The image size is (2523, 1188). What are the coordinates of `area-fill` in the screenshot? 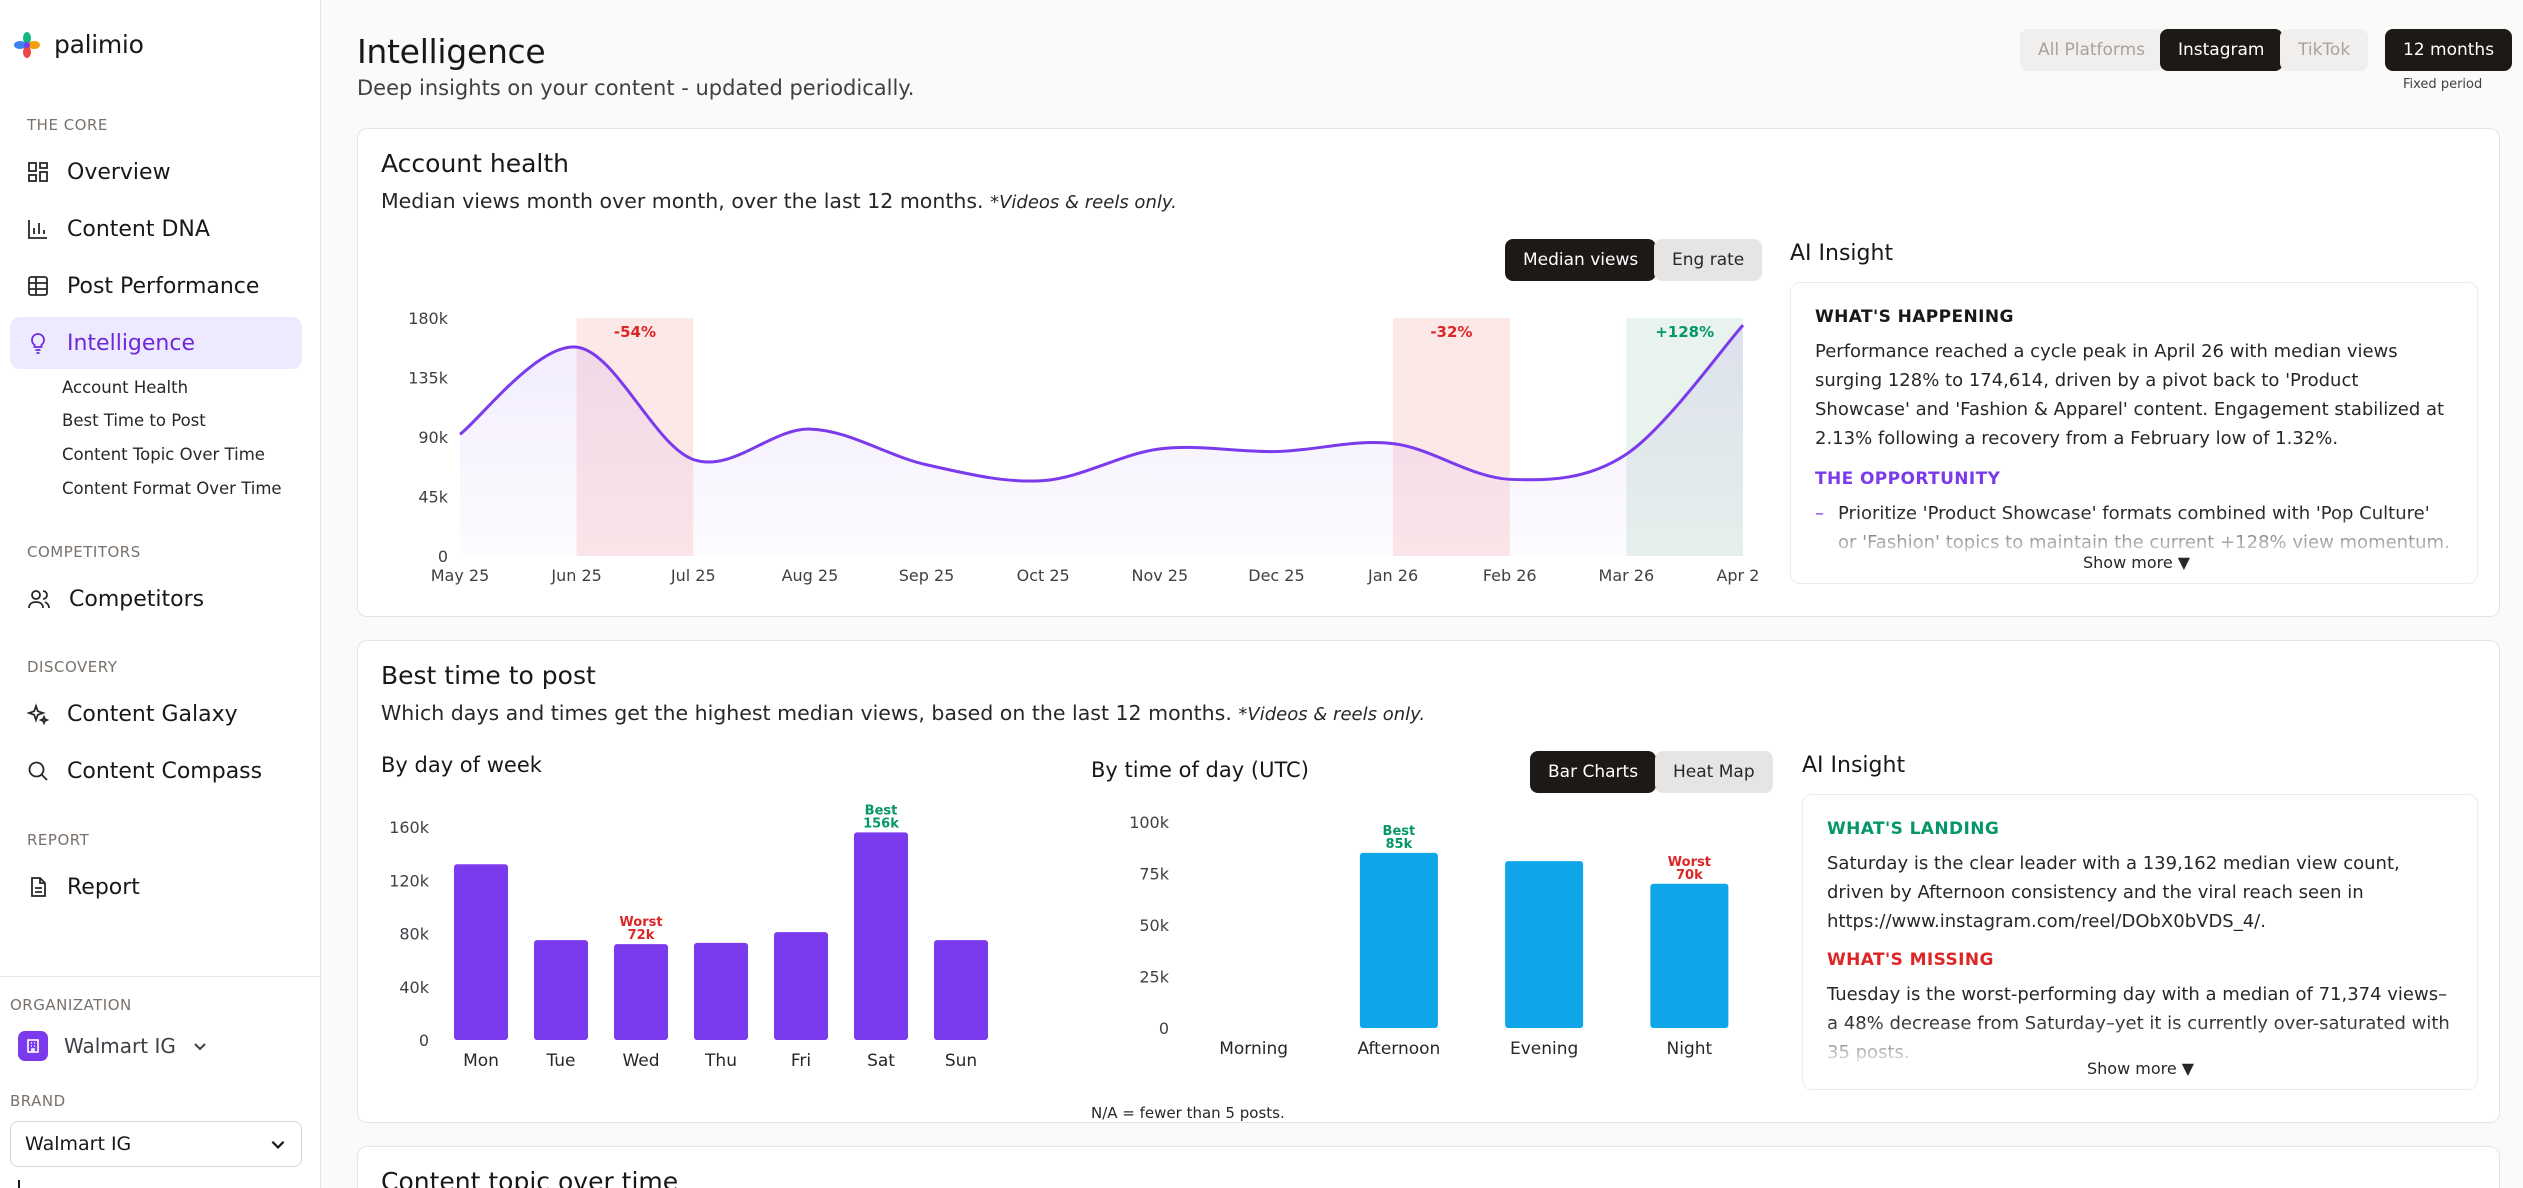 It's located at (1101, 440).